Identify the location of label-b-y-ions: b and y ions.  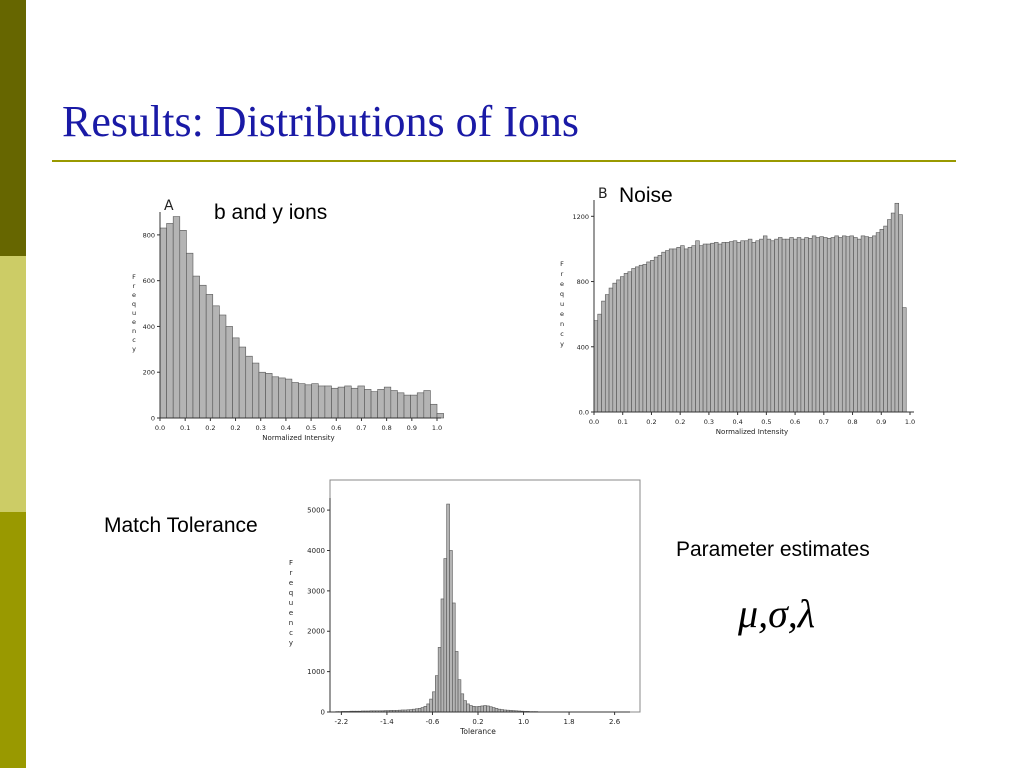
(271, 212).